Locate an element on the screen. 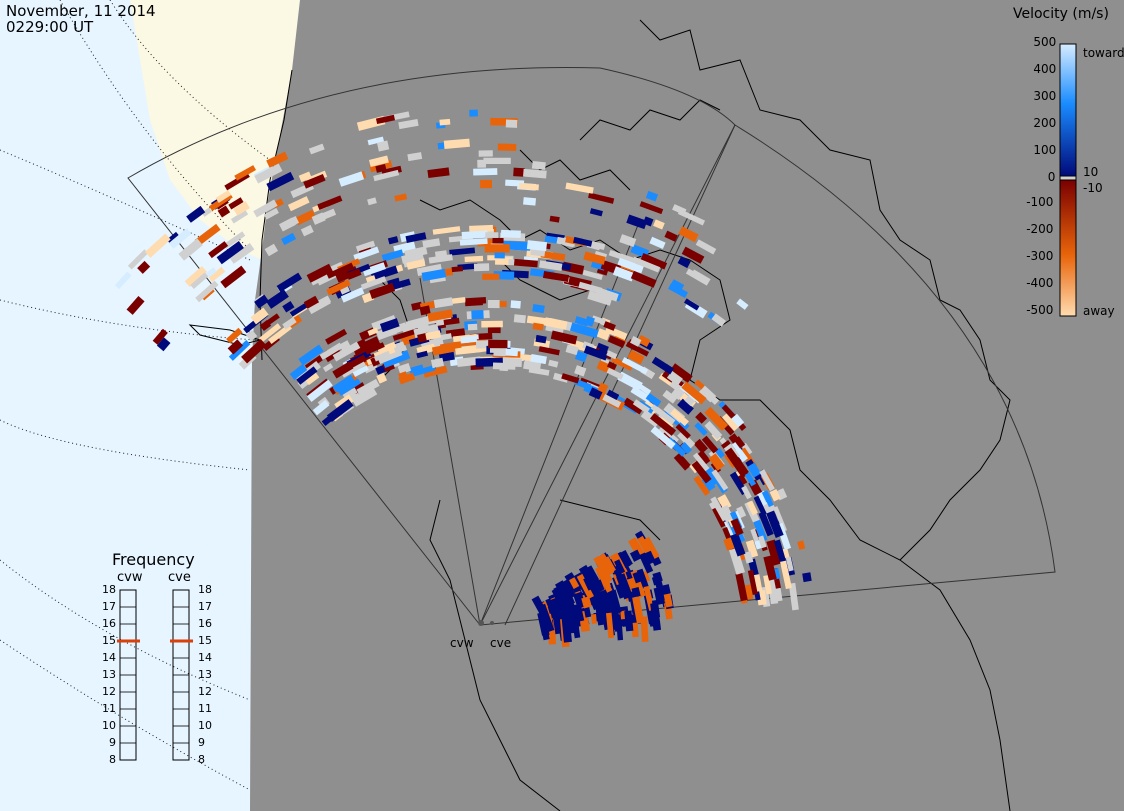 The image size is (1124, 811). legend-tick: -400 is located at coordinates (1040, 283).